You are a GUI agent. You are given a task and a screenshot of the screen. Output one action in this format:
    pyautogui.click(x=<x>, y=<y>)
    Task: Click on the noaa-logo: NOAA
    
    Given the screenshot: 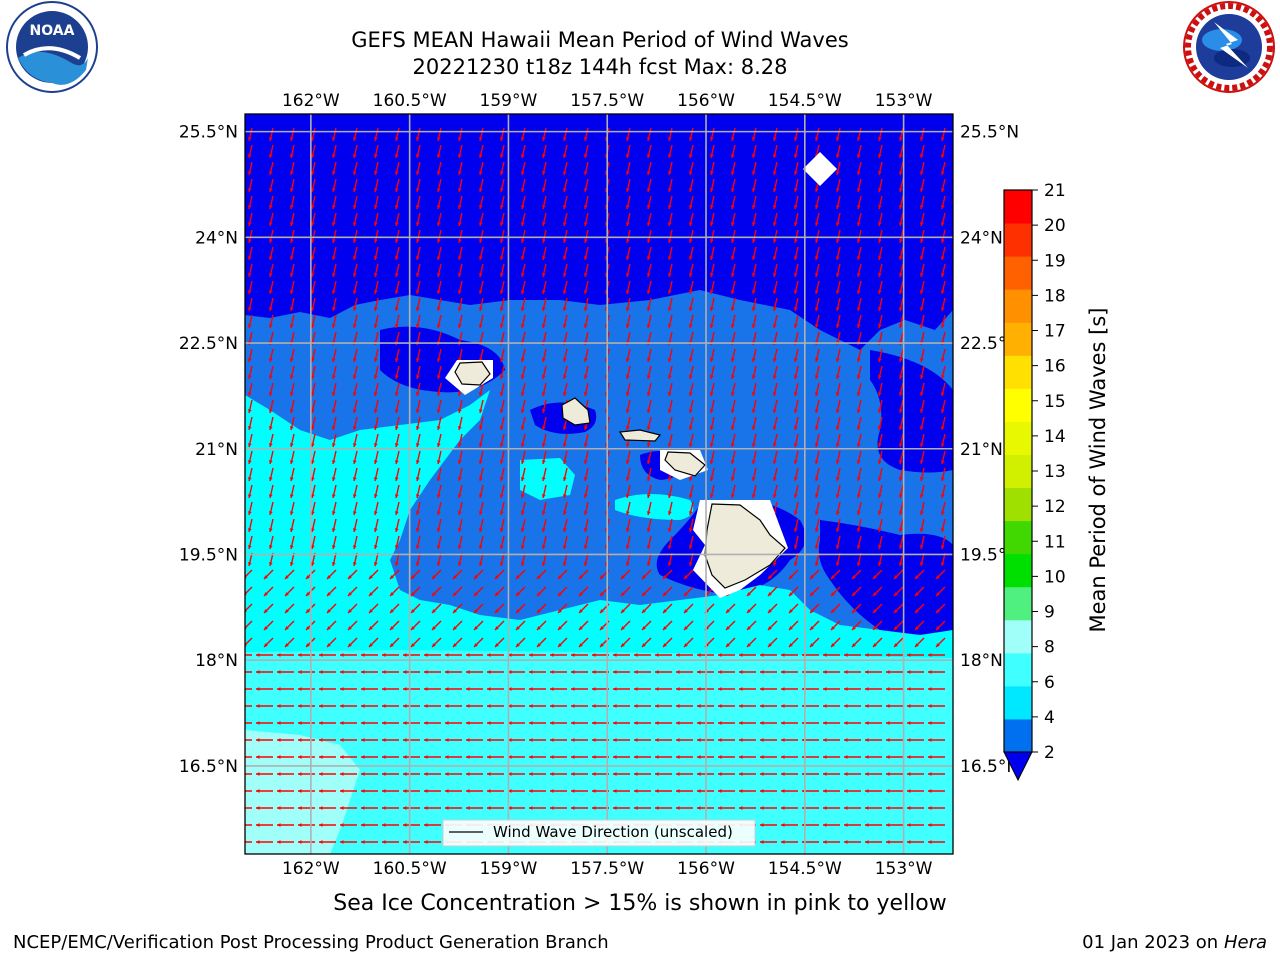 What is the action you would take?
    pyautogui.click(x=52, y=47)
    